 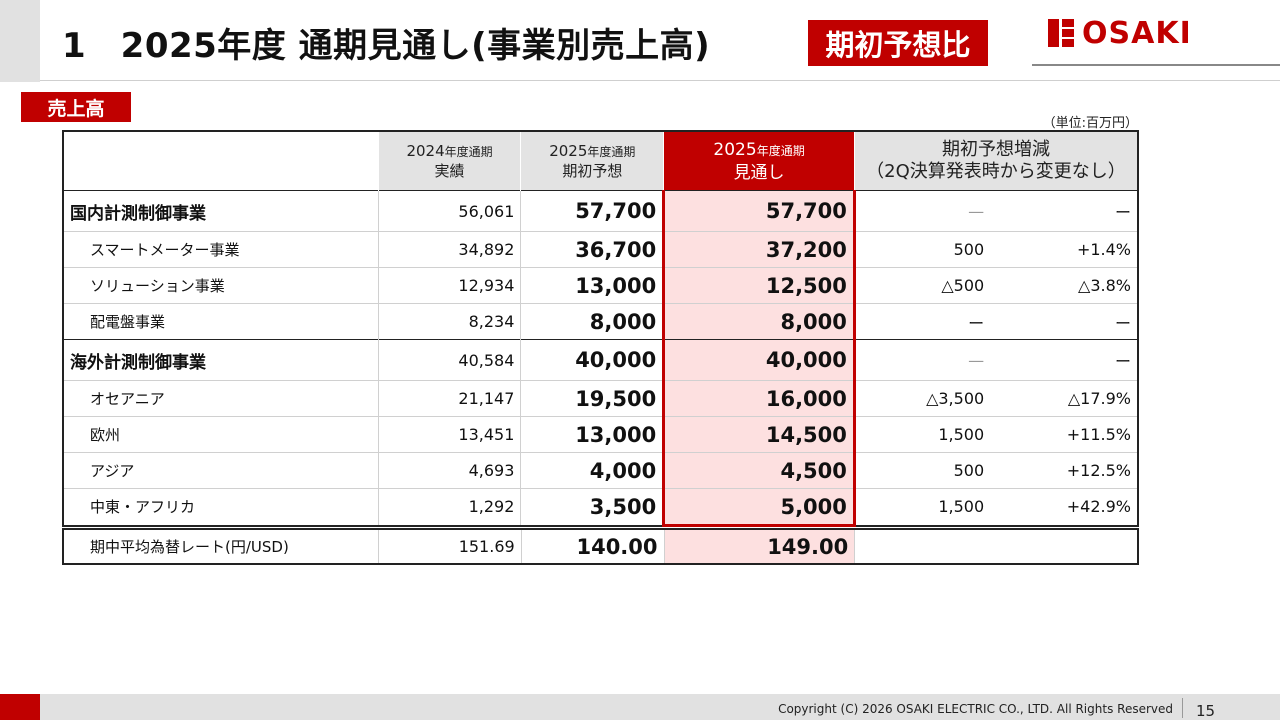 What do you see at coordinates (1061, 33) in the screenshot?
I see `logo-mark-icon` at bounding box center [1061, 33].